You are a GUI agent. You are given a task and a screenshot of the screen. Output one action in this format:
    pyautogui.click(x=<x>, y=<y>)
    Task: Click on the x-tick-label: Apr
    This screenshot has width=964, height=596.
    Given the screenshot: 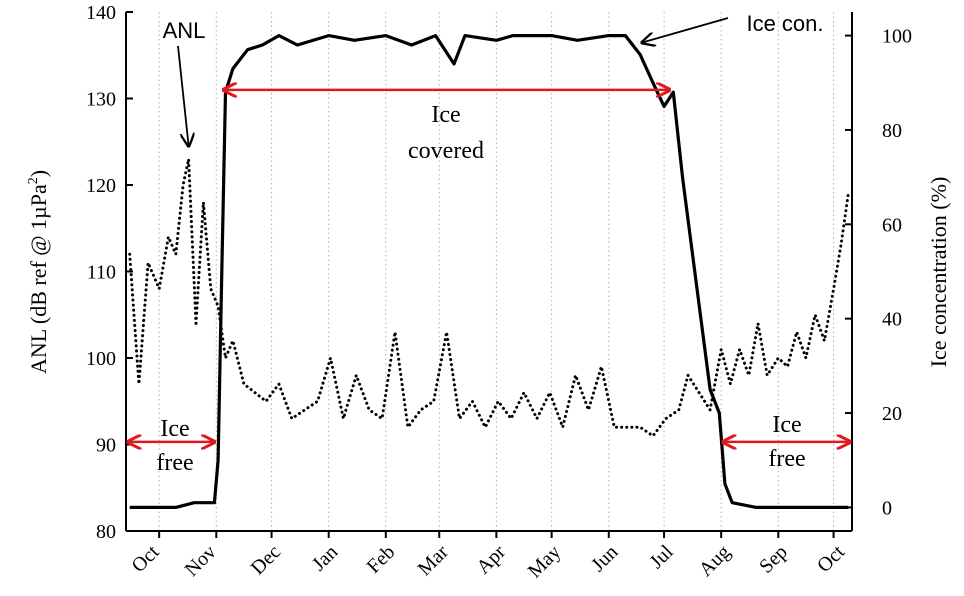 What is the action you would take?
    pyautogui.click(x=491, y=560)
    